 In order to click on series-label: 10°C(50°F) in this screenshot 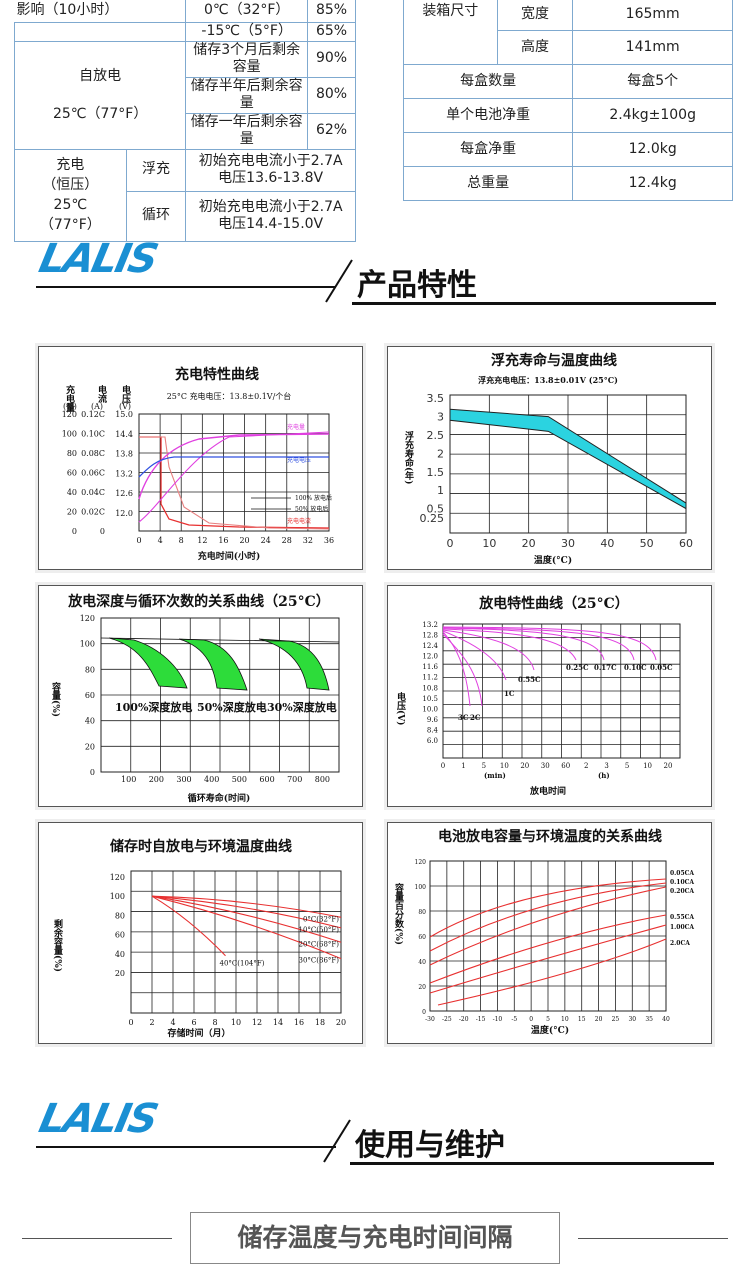, I will do `click(319, 930)`.